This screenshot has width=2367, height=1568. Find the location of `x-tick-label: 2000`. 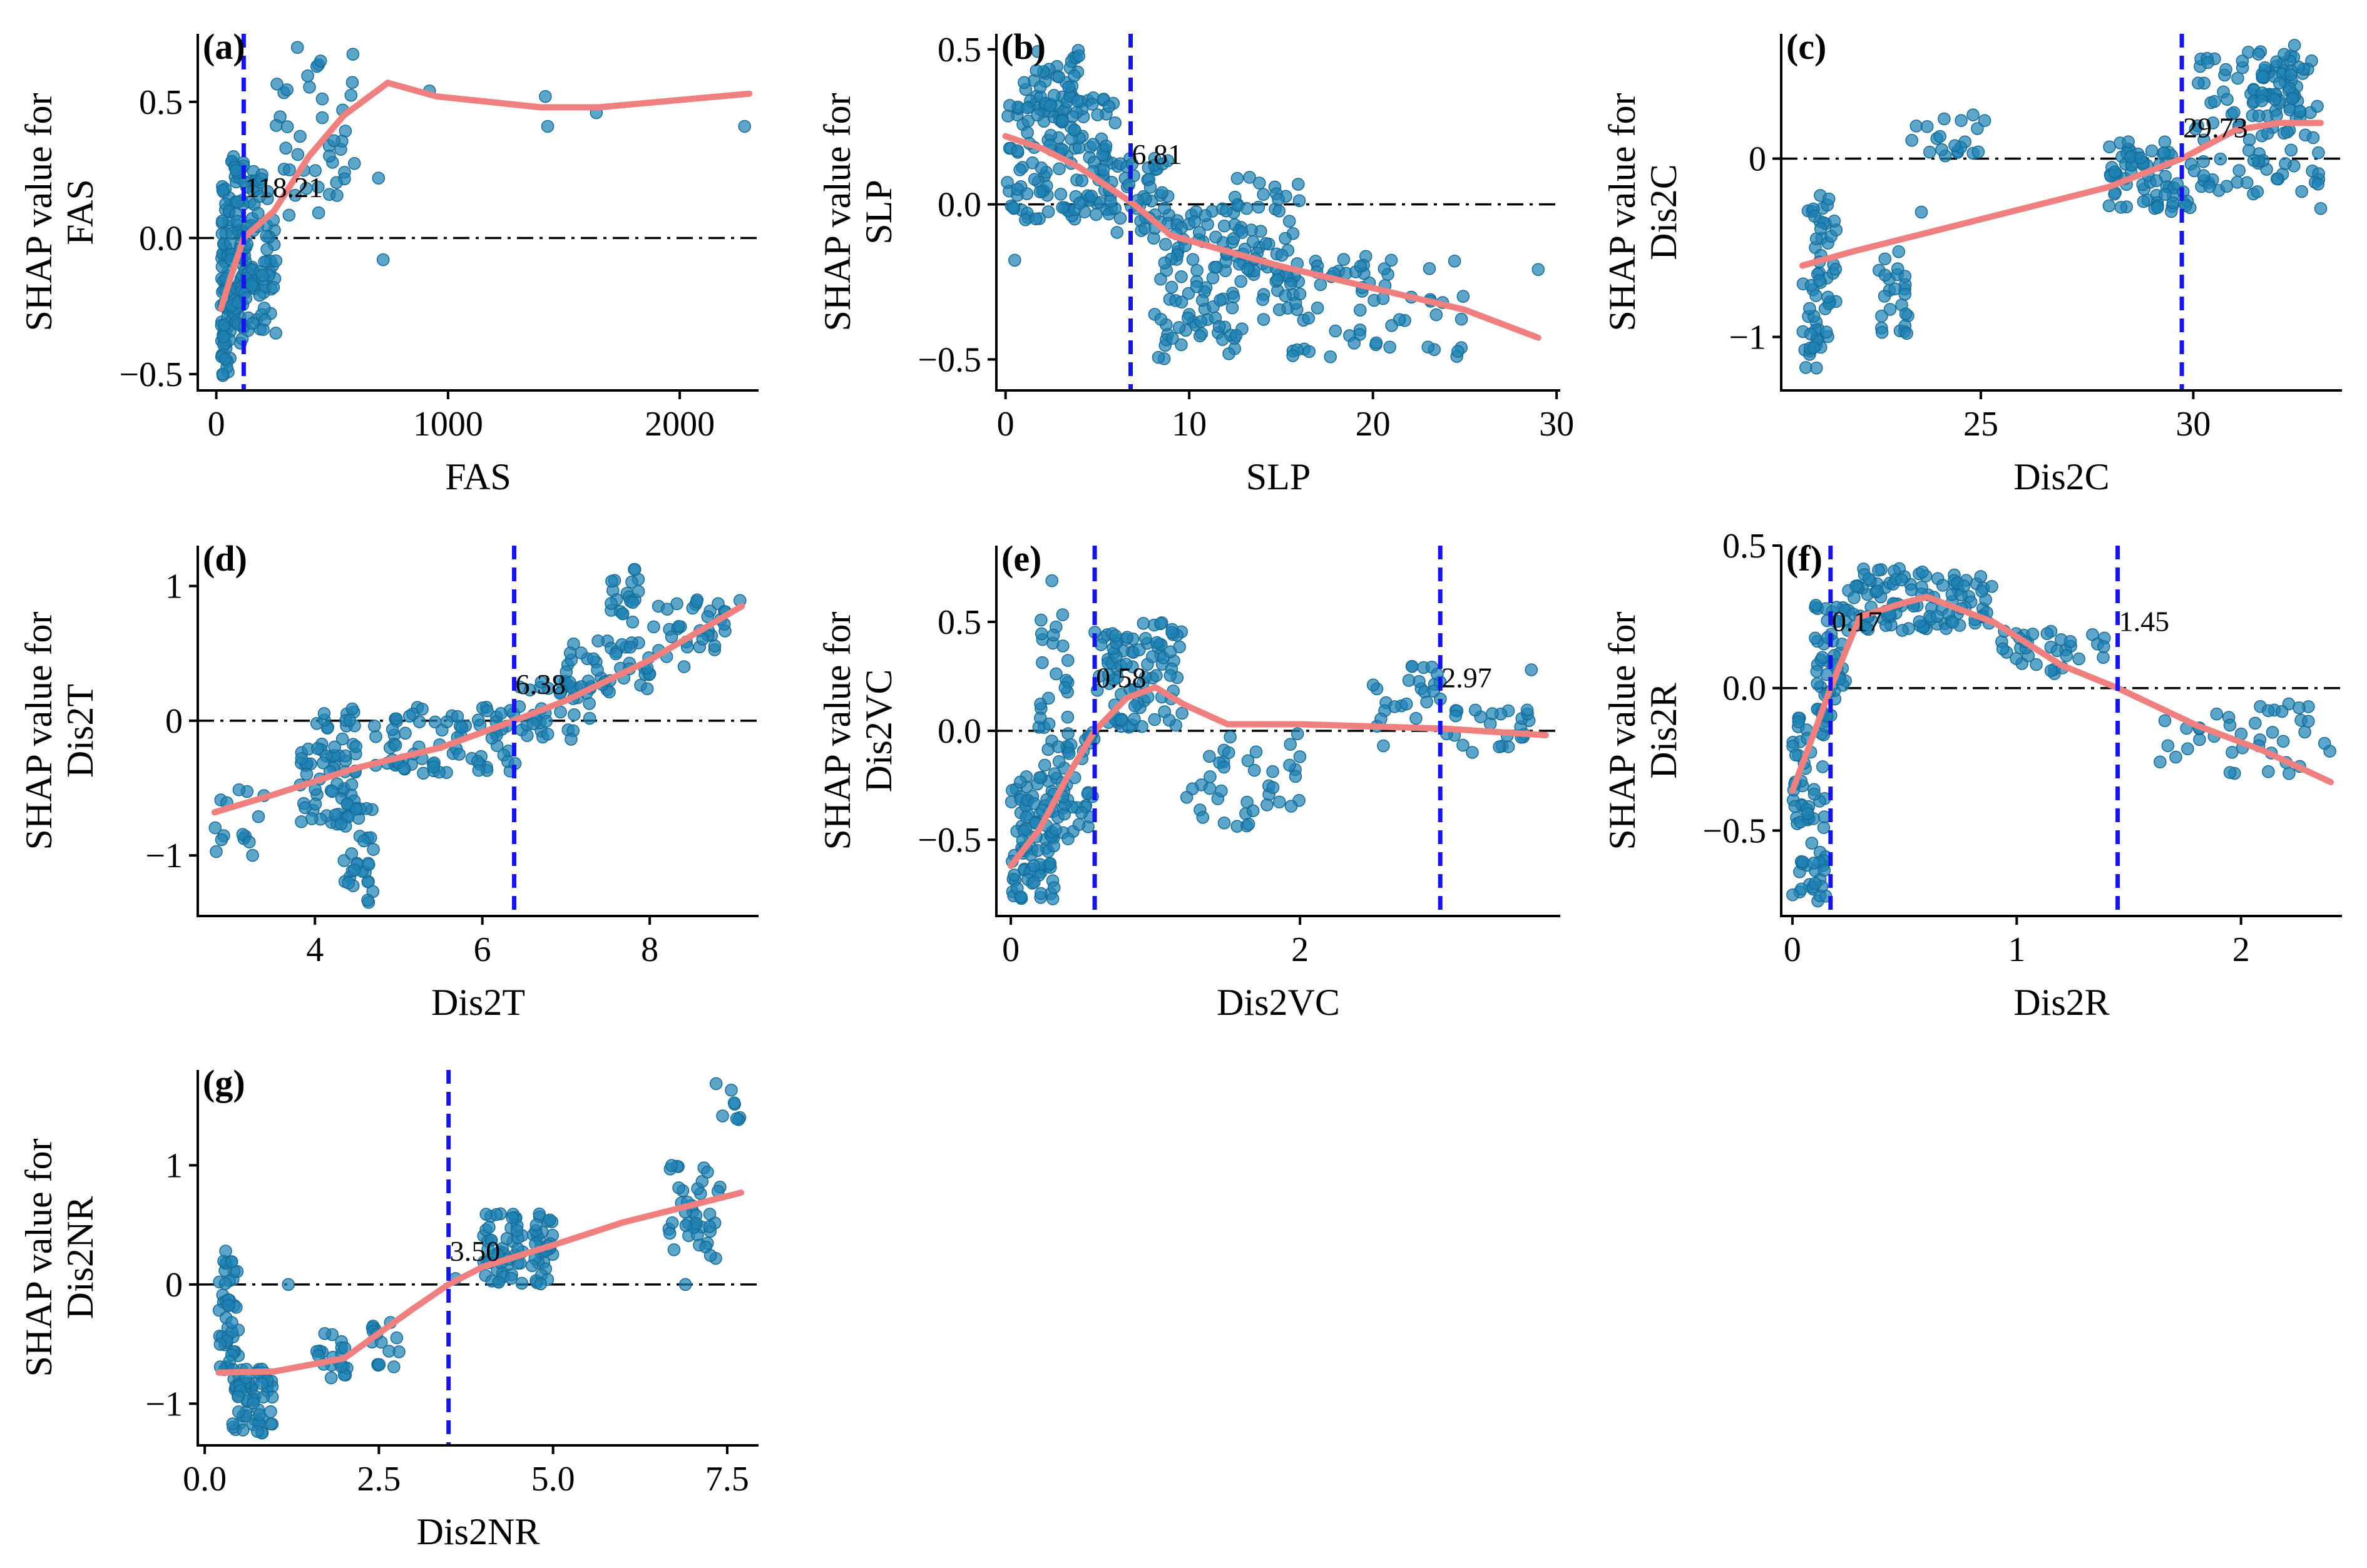

x-tick-label: 2000 is located at coordinates (680, 425).